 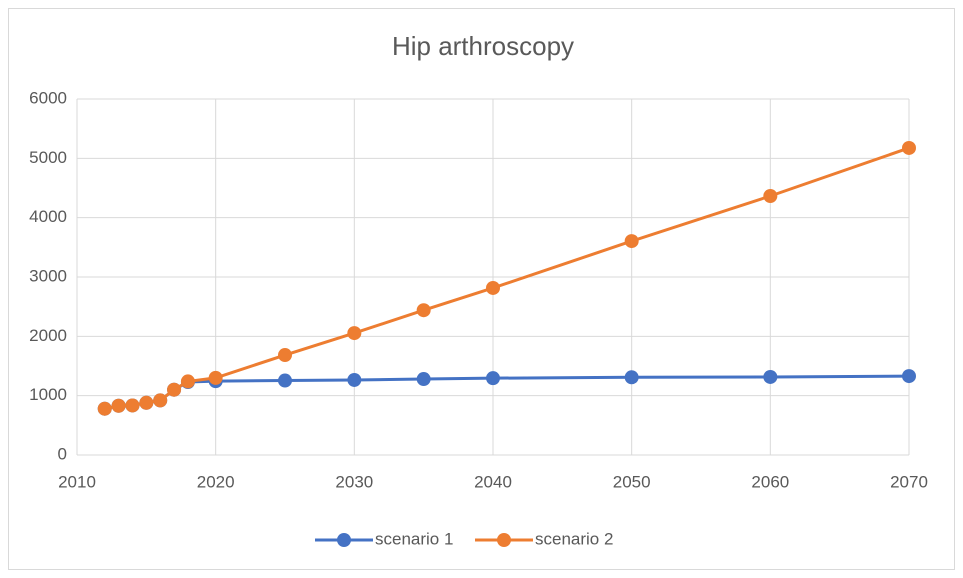 I want to click on x-tick-label: 2030, so click(x=354, y=481).